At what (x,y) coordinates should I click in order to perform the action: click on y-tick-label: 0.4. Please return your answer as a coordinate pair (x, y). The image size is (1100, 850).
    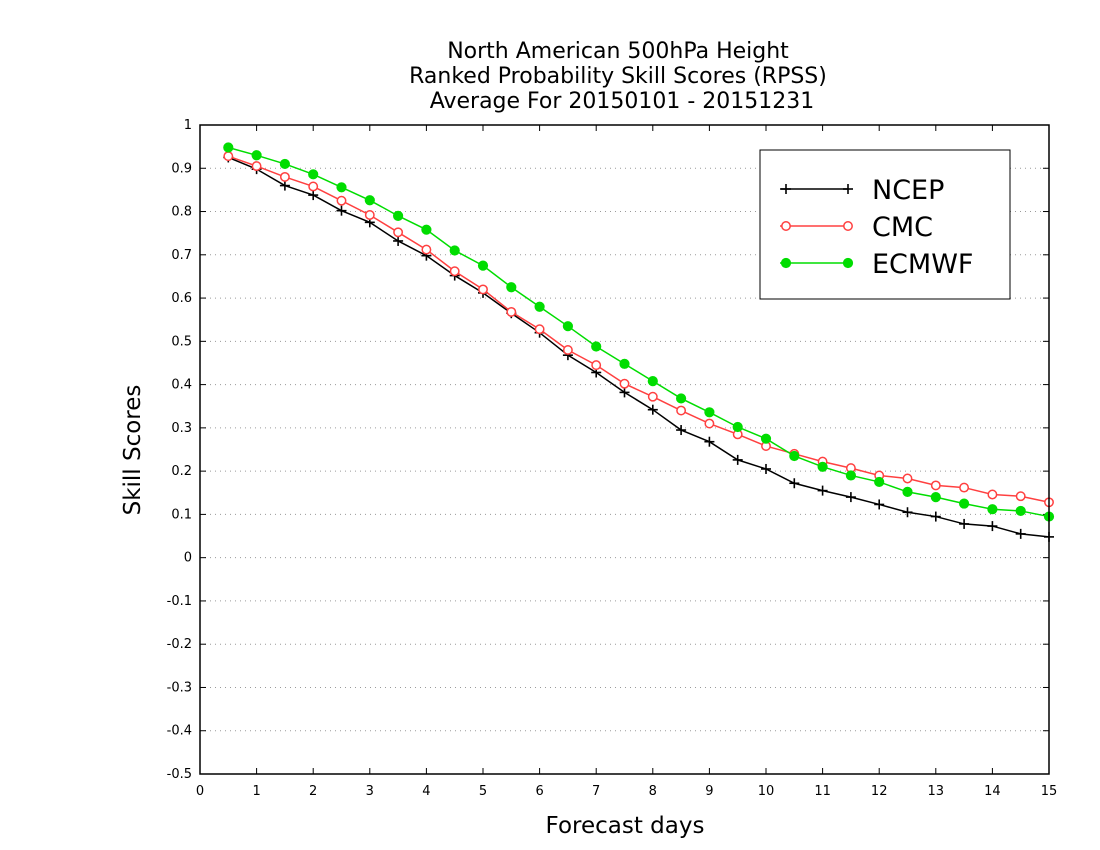
    Looking at the image, I should click on (181, 385).